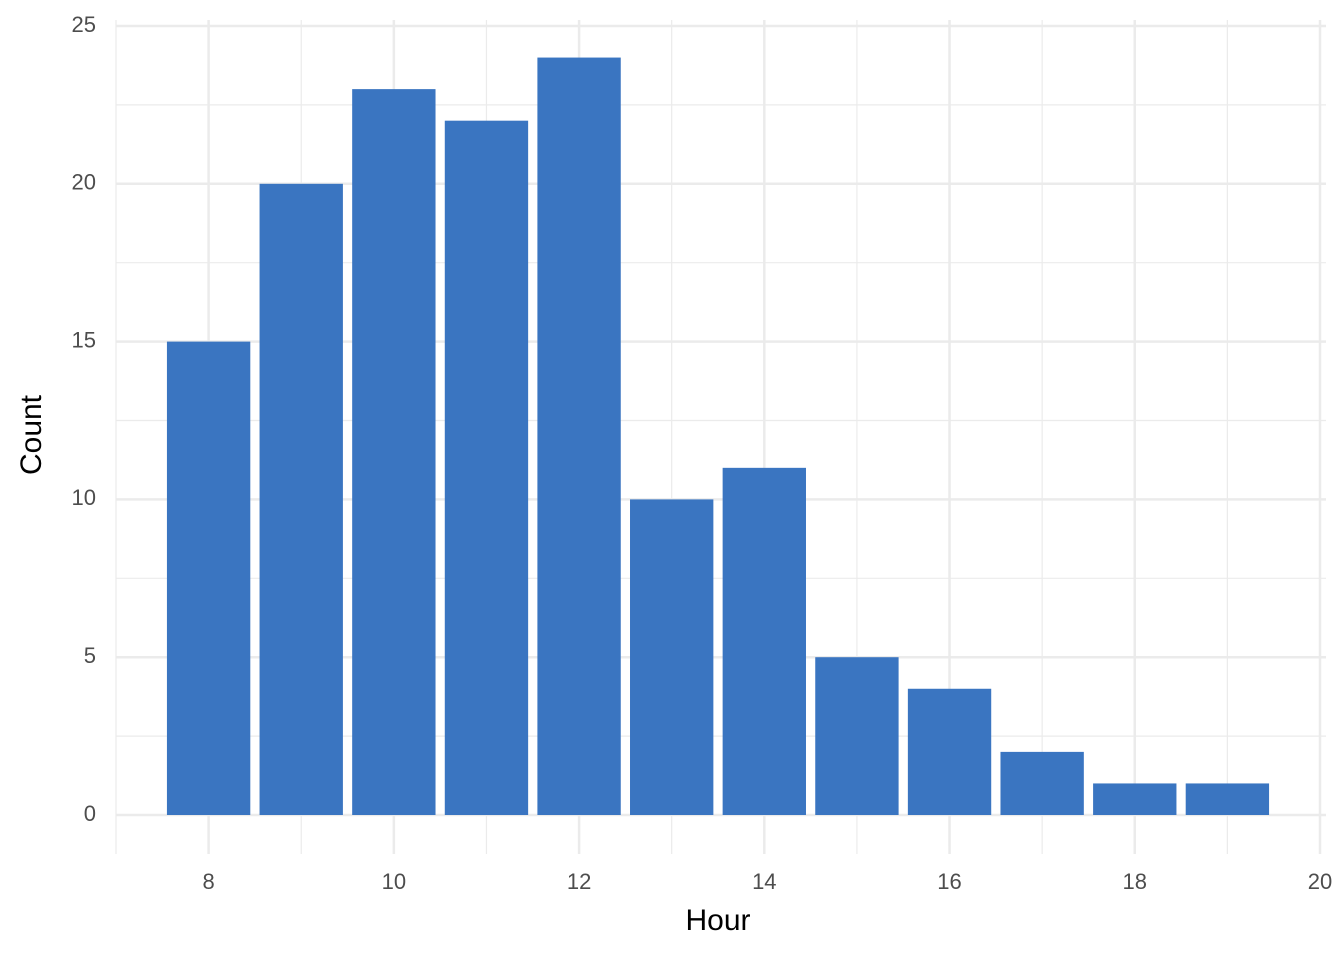 The height and width of the screenshot is (960, 1344). I want to click on y-tick-label: 0, so click(90, 813).